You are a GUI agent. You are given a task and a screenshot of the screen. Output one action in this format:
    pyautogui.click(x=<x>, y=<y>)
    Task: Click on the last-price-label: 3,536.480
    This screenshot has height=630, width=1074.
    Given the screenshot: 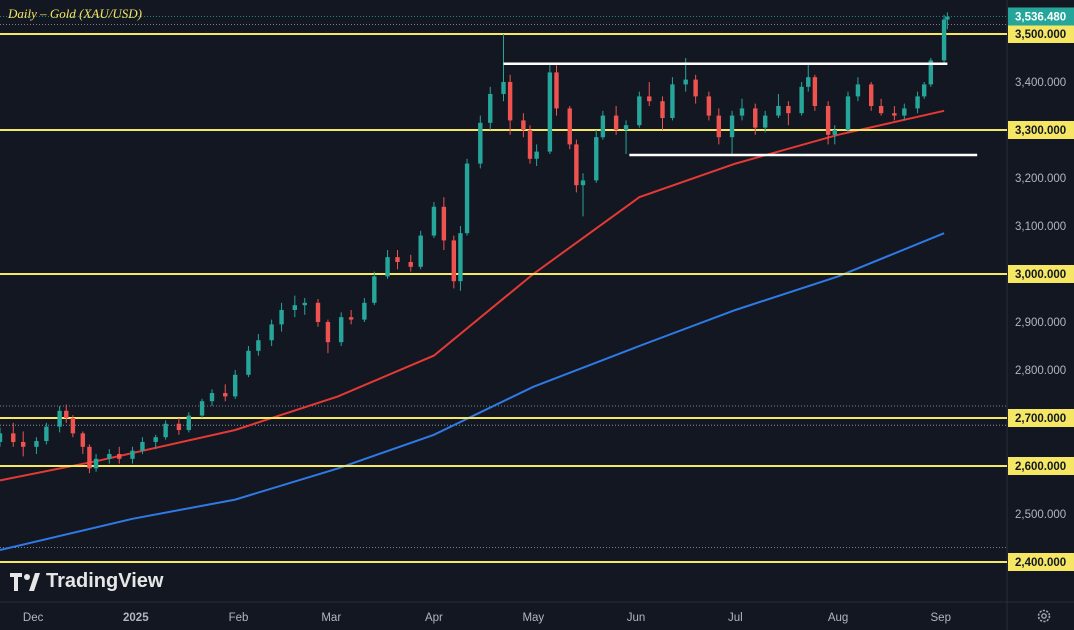 What is the action you would take?
    pyautogui.click(x=1040, y=17)
    